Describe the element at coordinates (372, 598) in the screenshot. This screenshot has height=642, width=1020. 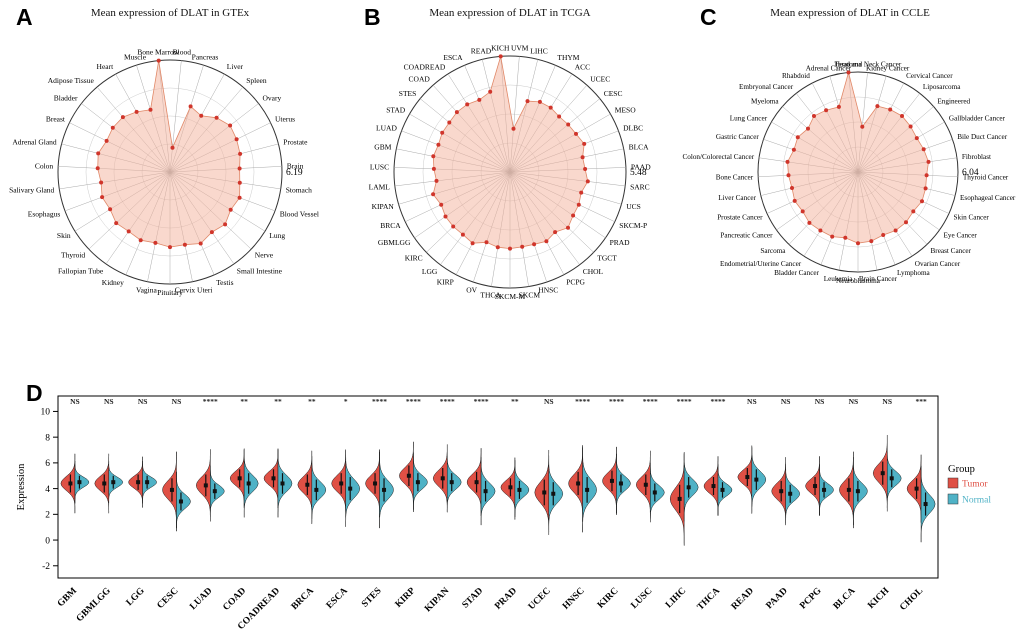
I see `x-tick-label: STES` at that location.